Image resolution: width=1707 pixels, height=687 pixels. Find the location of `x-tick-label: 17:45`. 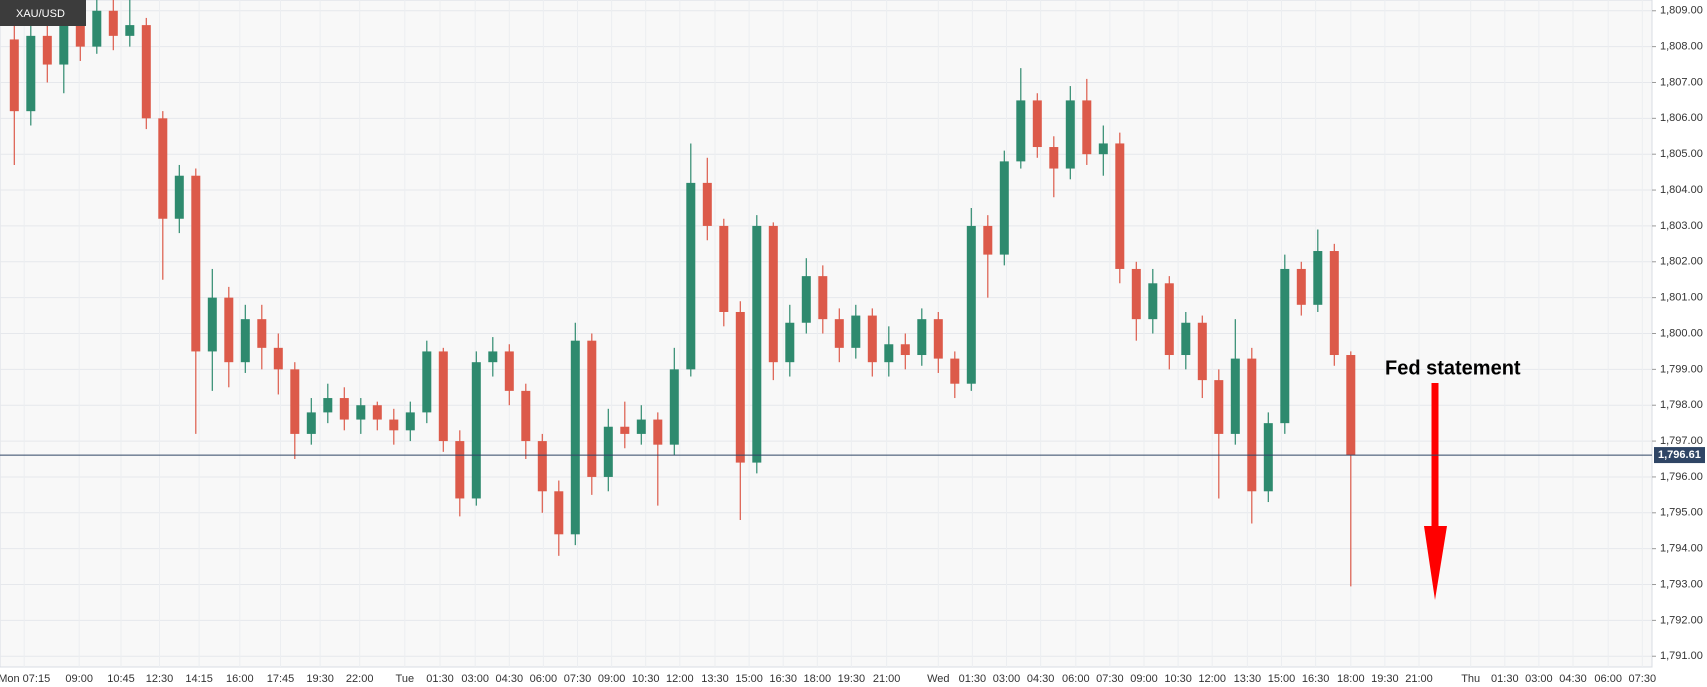

x-tick-label: 17:45 is located at coordinates (281, 679).